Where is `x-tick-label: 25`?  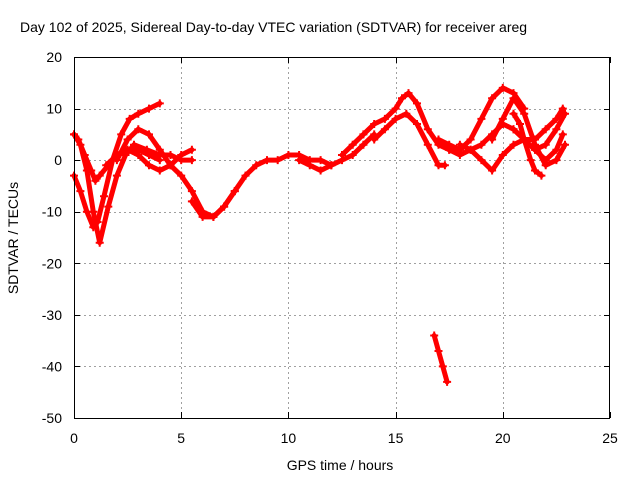
x-tick-label: 25 is located at coordinates (610, 438).